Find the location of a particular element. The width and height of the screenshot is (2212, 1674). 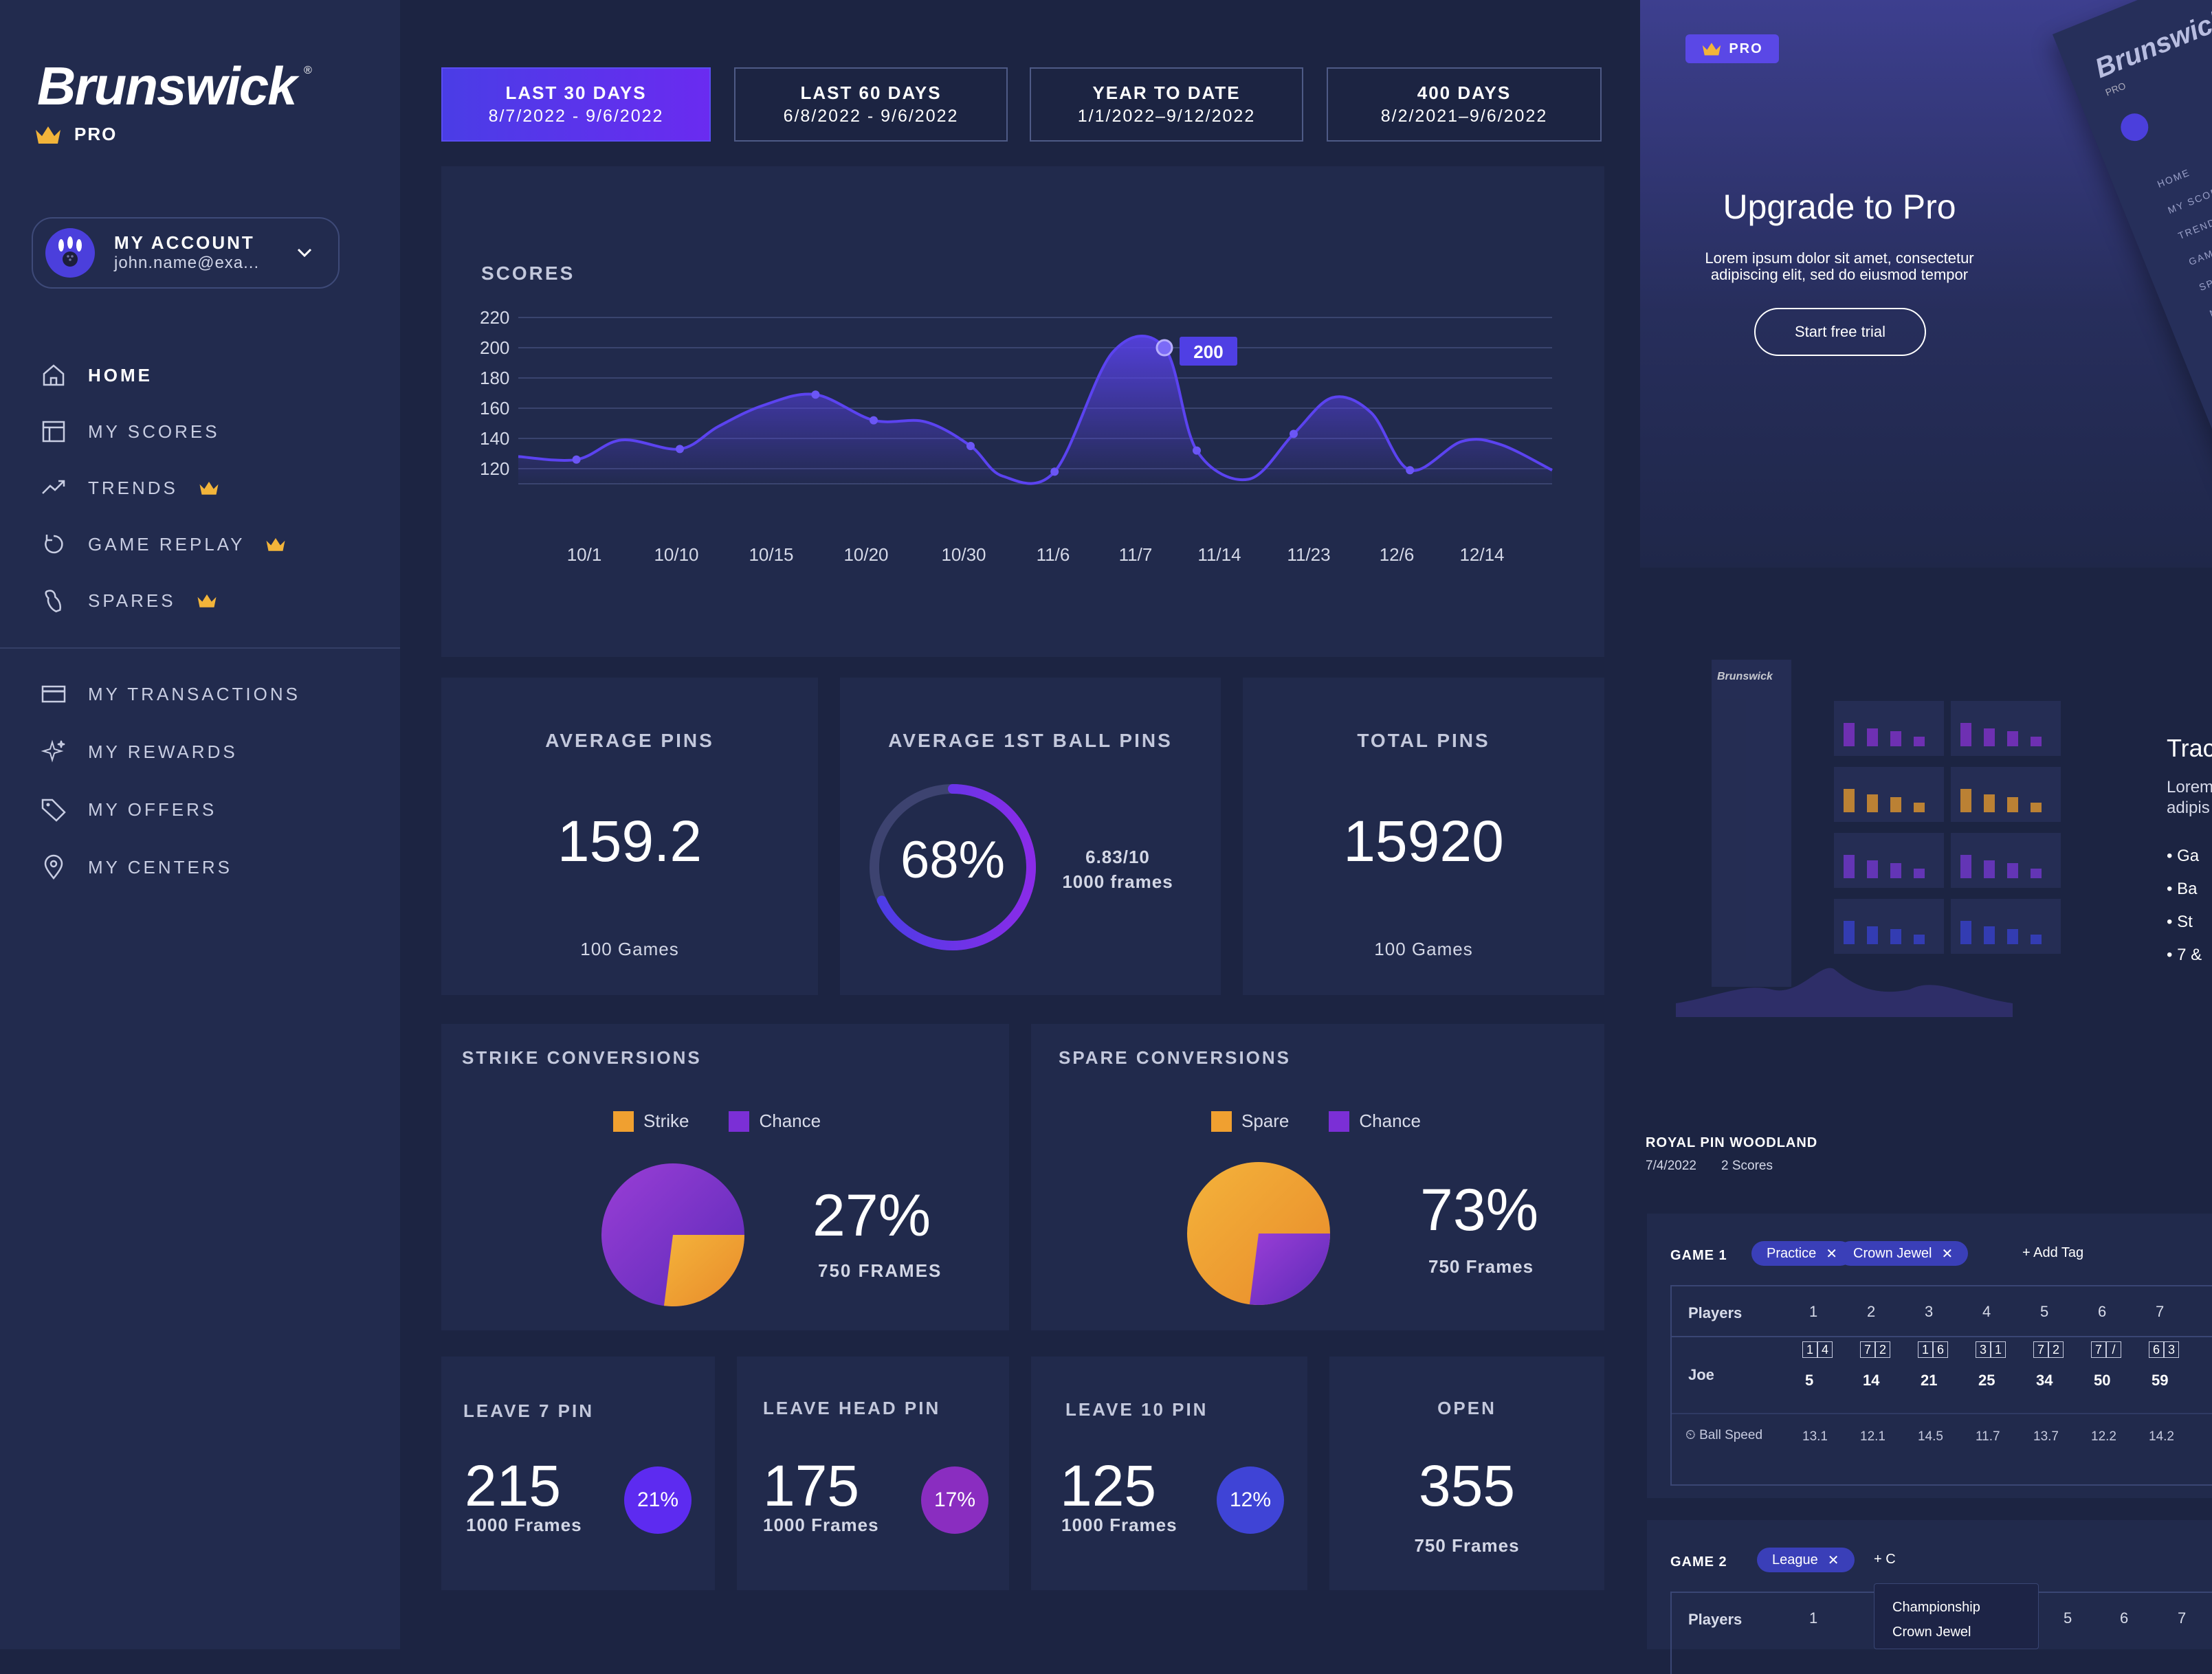

feature-bullet: • 7 & is located at coordinates (2184, 955).